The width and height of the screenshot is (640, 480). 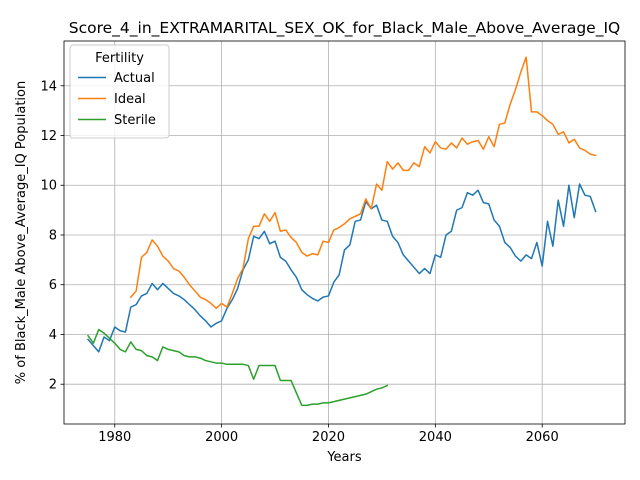 What do you see at coordinates (114, 437) in the screenshot?
I see `x-tick-label: 1980` at bounding box center [114, 437].